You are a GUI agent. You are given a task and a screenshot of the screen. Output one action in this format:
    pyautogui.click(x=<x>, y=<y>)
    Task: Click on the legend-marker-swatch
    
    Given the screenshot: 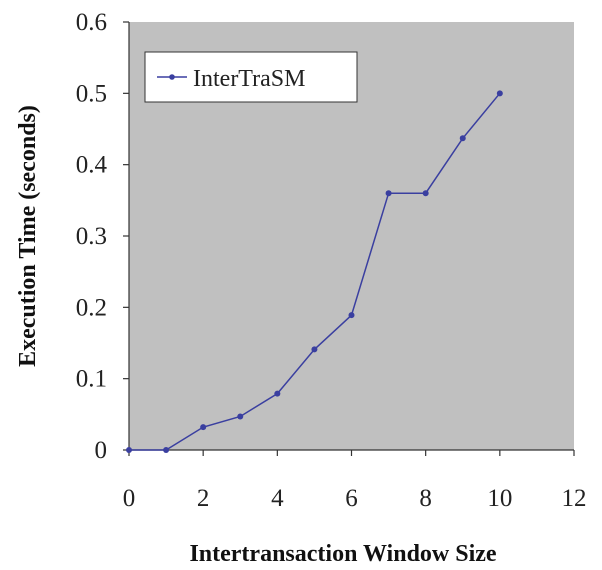 What is the action you would take?
    pyautogui.click(x=172, y=77)
    